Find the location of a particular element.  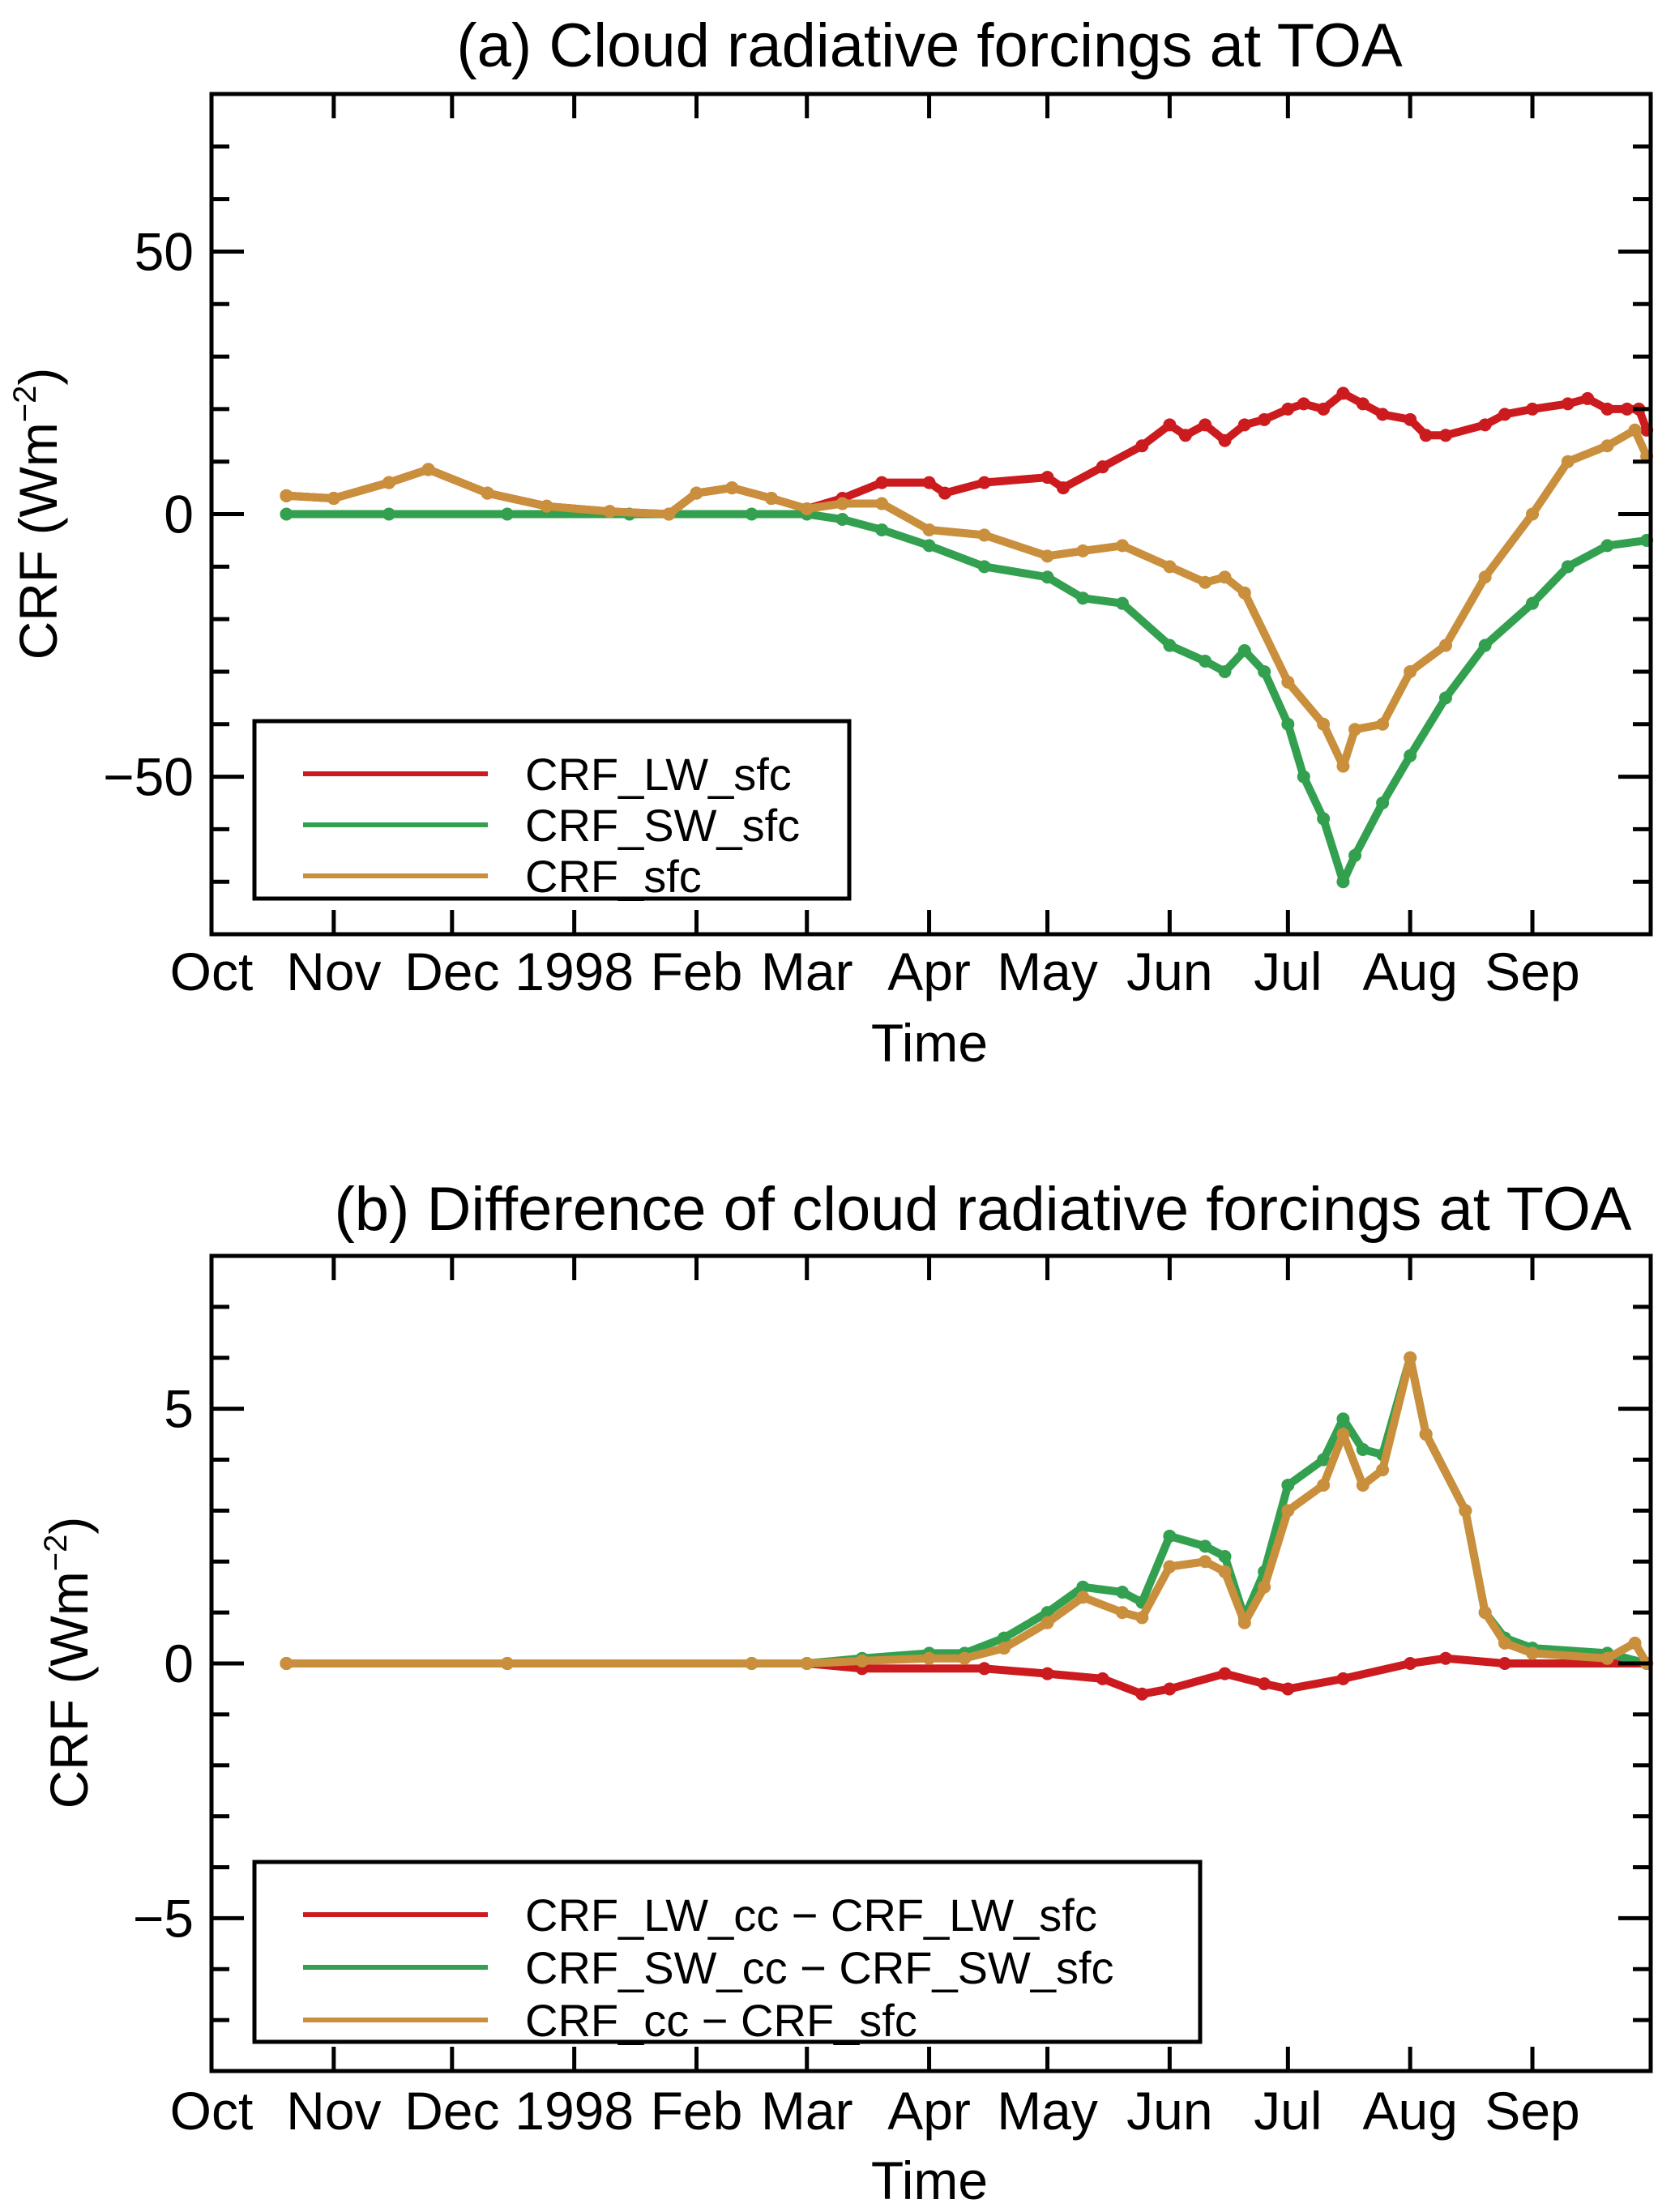

legend-item: CRF_SW_sfc is located at coordinates (551, 825).